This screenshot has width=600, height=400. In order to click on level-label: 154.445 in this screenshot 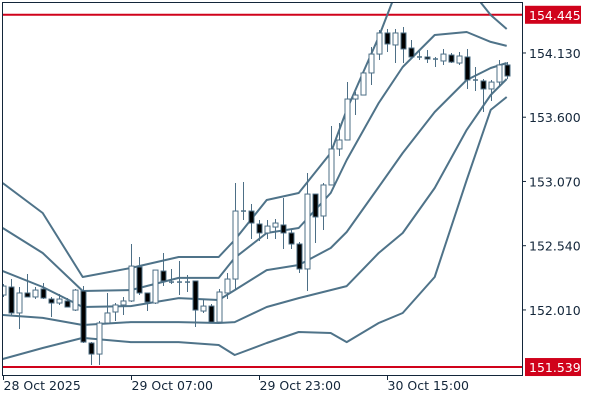, I will do `click(555, 15)`.